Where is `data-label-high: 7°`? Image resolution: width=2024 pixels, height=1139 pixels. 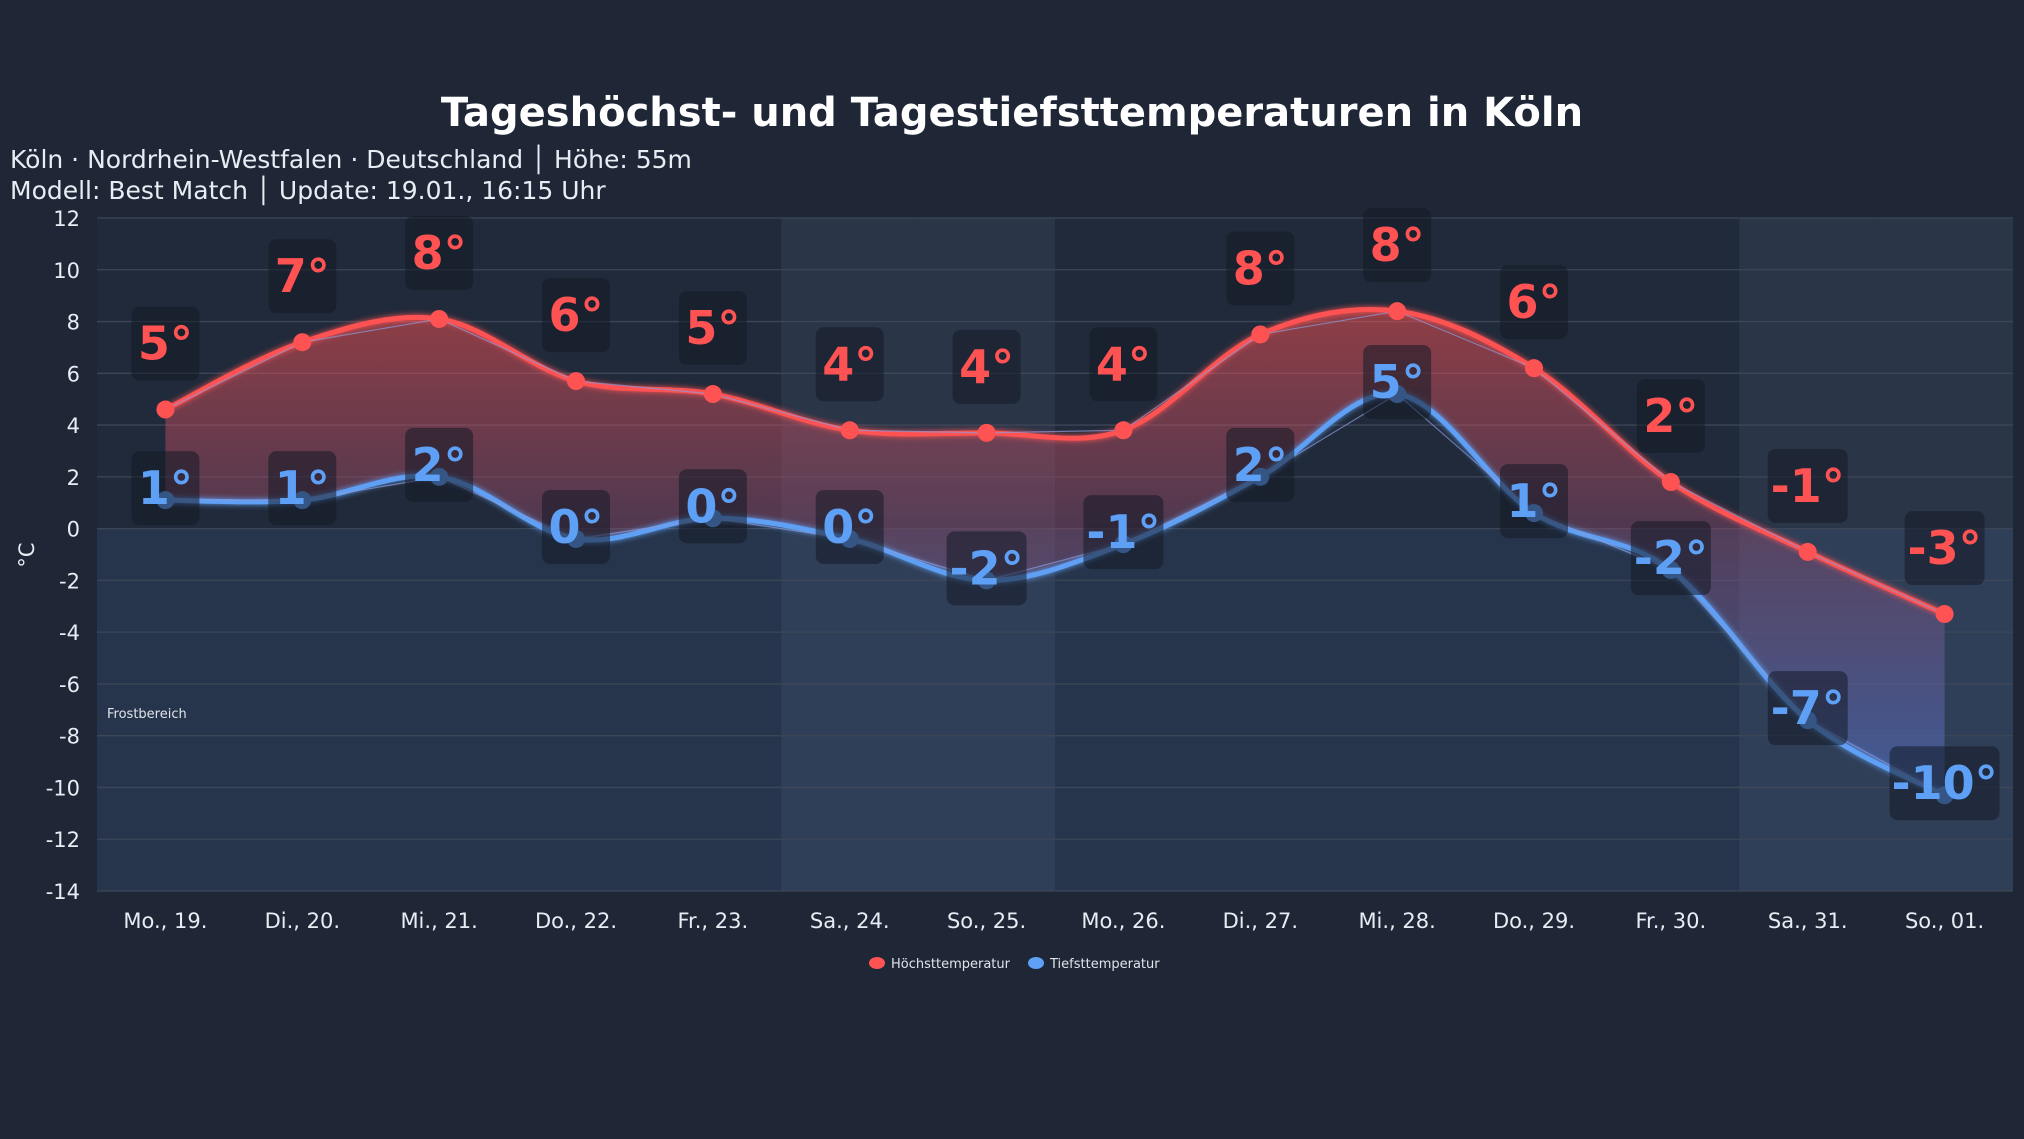 data-label-high: 7° is located at coordinates (302, 276).